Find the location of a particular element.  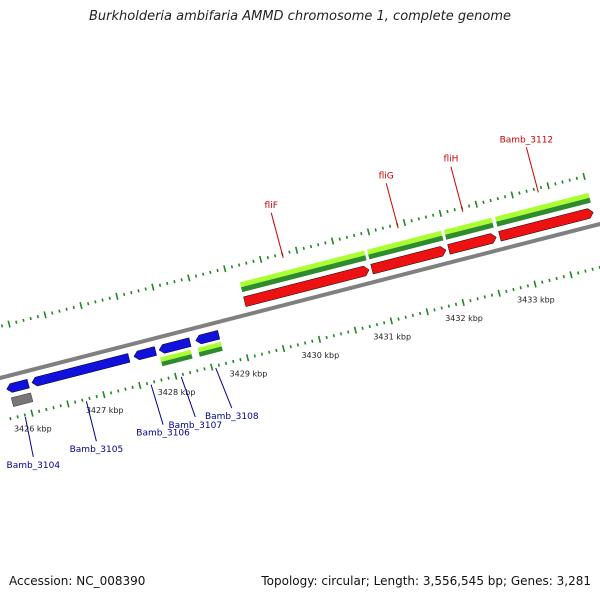

accession-text: Accession: NC_008390 is located at coordinates (77, 581).